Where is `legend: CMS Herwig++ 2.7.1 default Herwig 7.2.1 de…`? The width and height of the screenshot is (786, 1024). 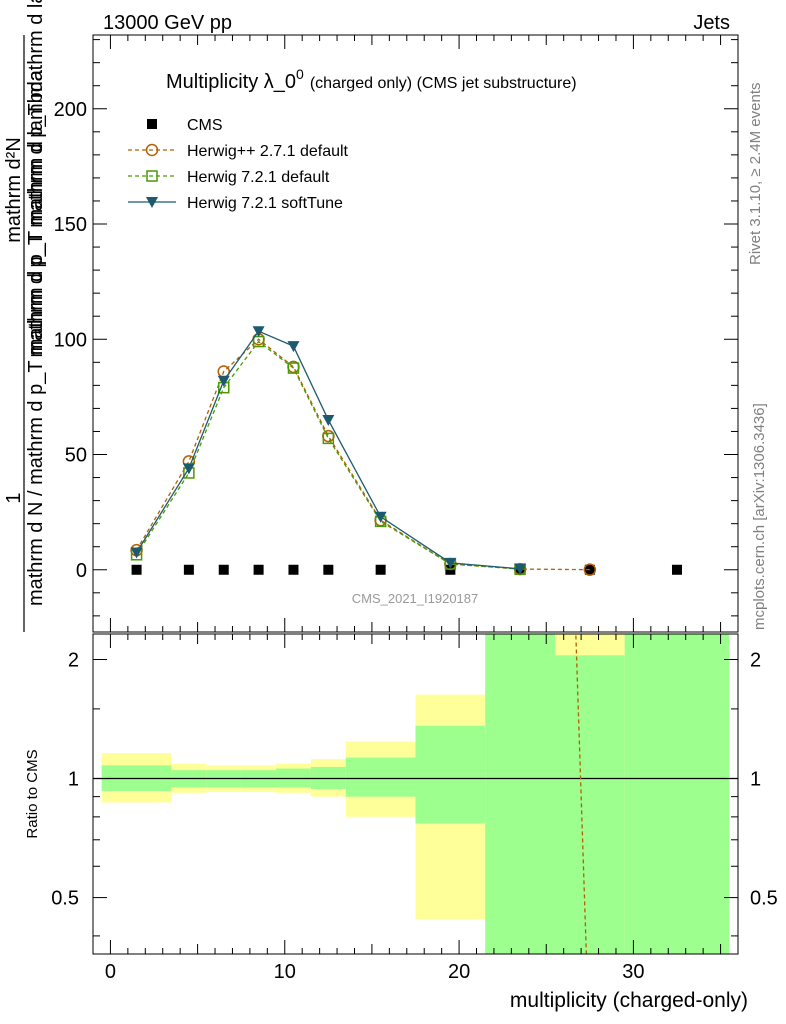 legend: CMS Herwig++ 2.7.1 default Herwig 7.2.1 de… is located at coordinates (238, 164).